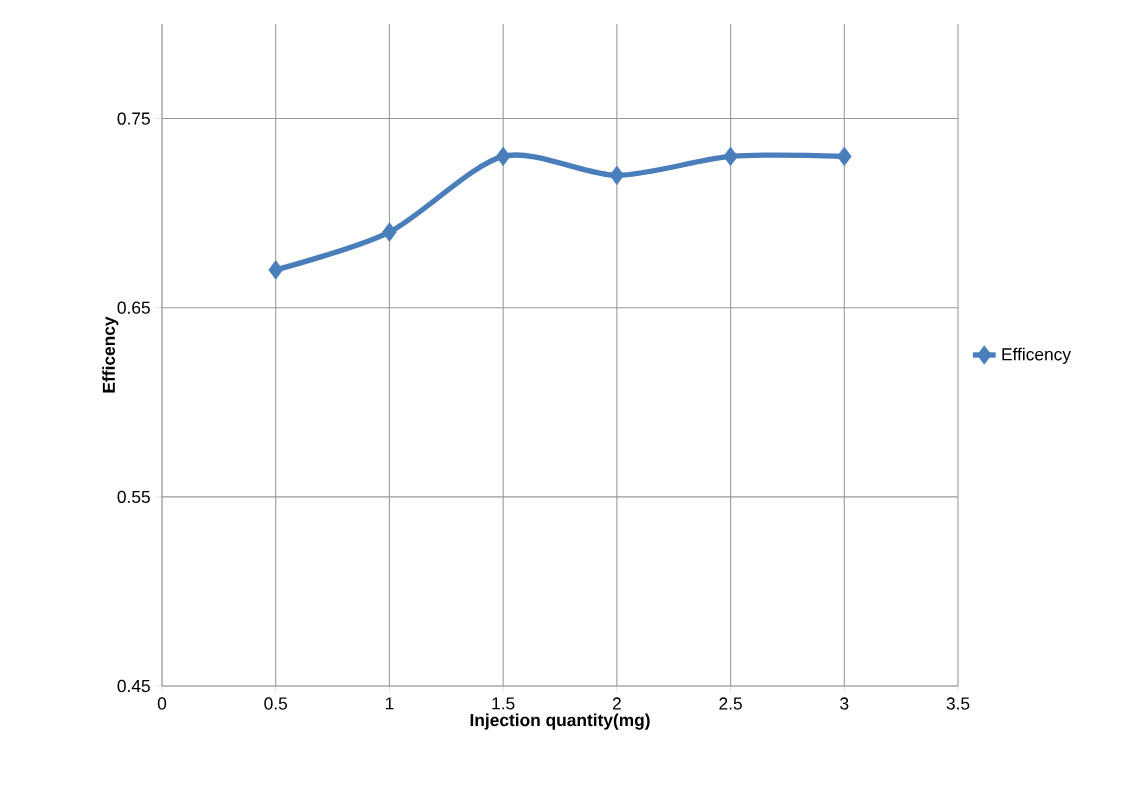 The image size is (1141, 785). What do you see at coordinates (844, 703) in the screenshot?
I see `x-tick-label: 3` at bounding box center [844, 703].